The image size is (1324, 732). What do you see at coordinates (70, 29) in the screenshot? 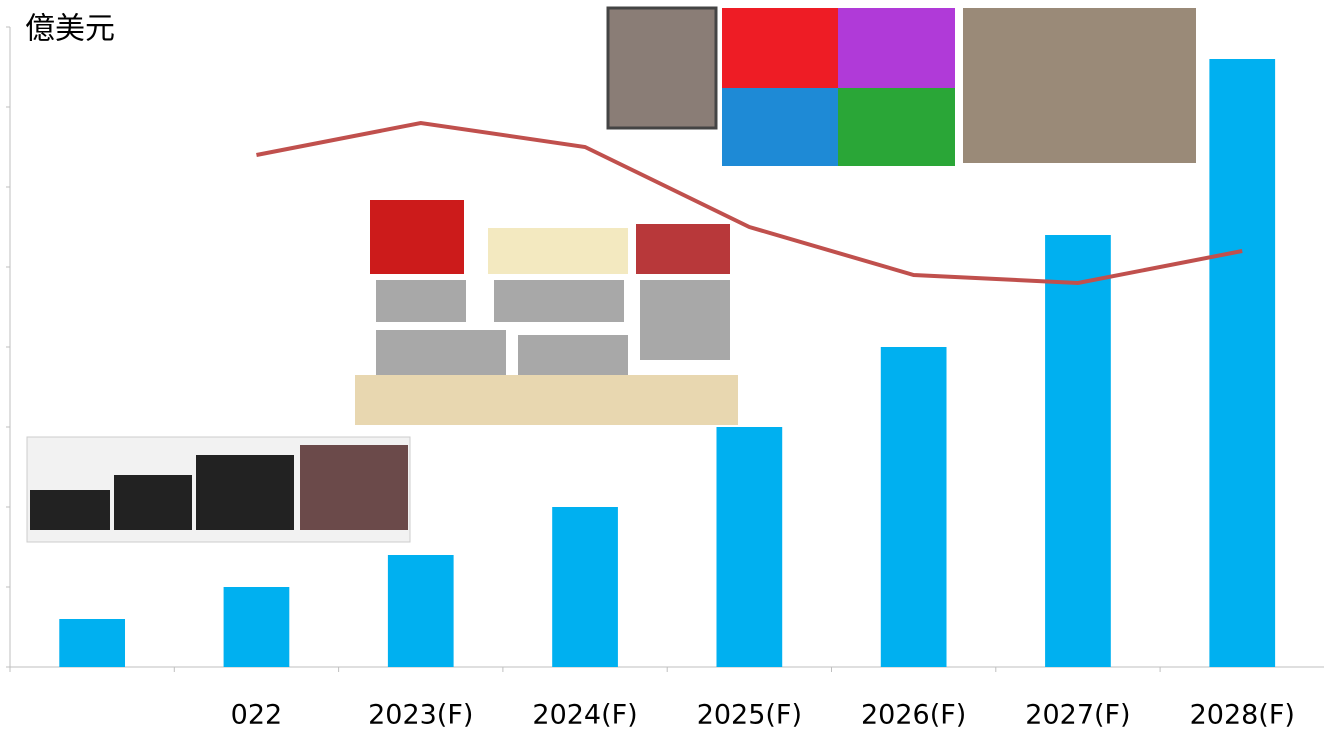
I see `axis-unit-title: 億美元` at bounding box center [70, 29].